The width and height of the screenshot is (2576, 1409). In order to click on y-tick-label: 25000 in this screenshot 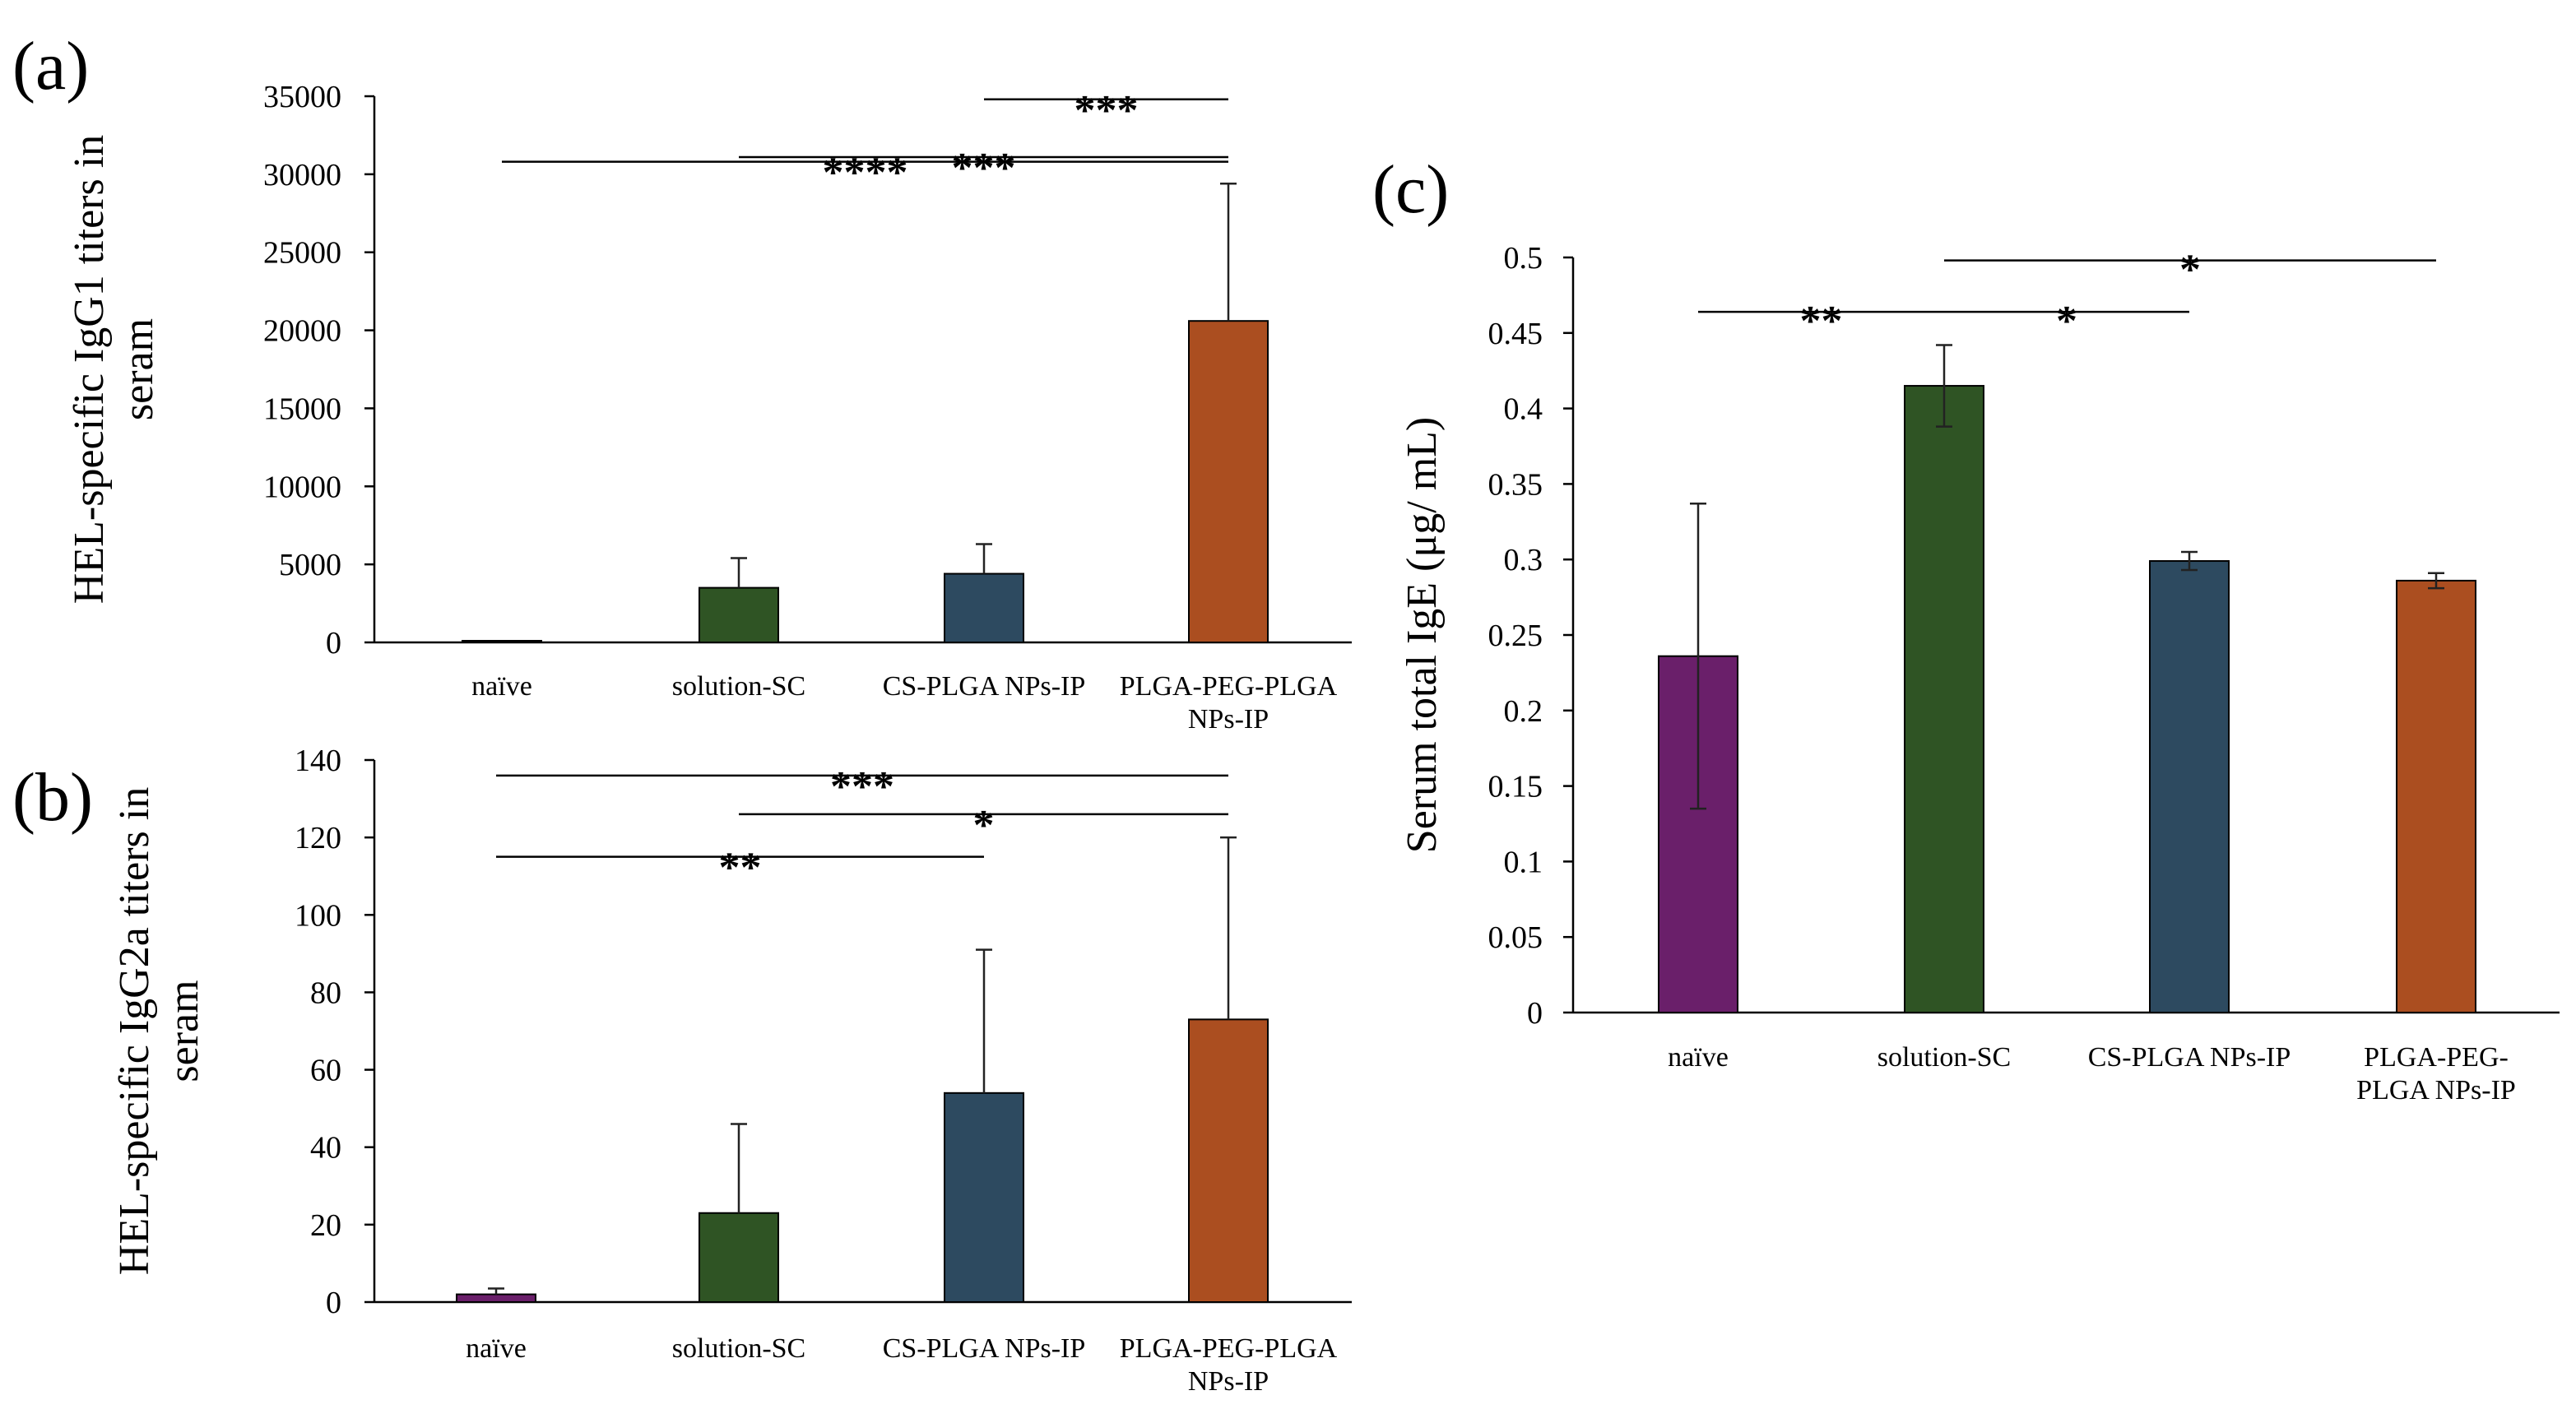, I will do `click(302, 253)`.